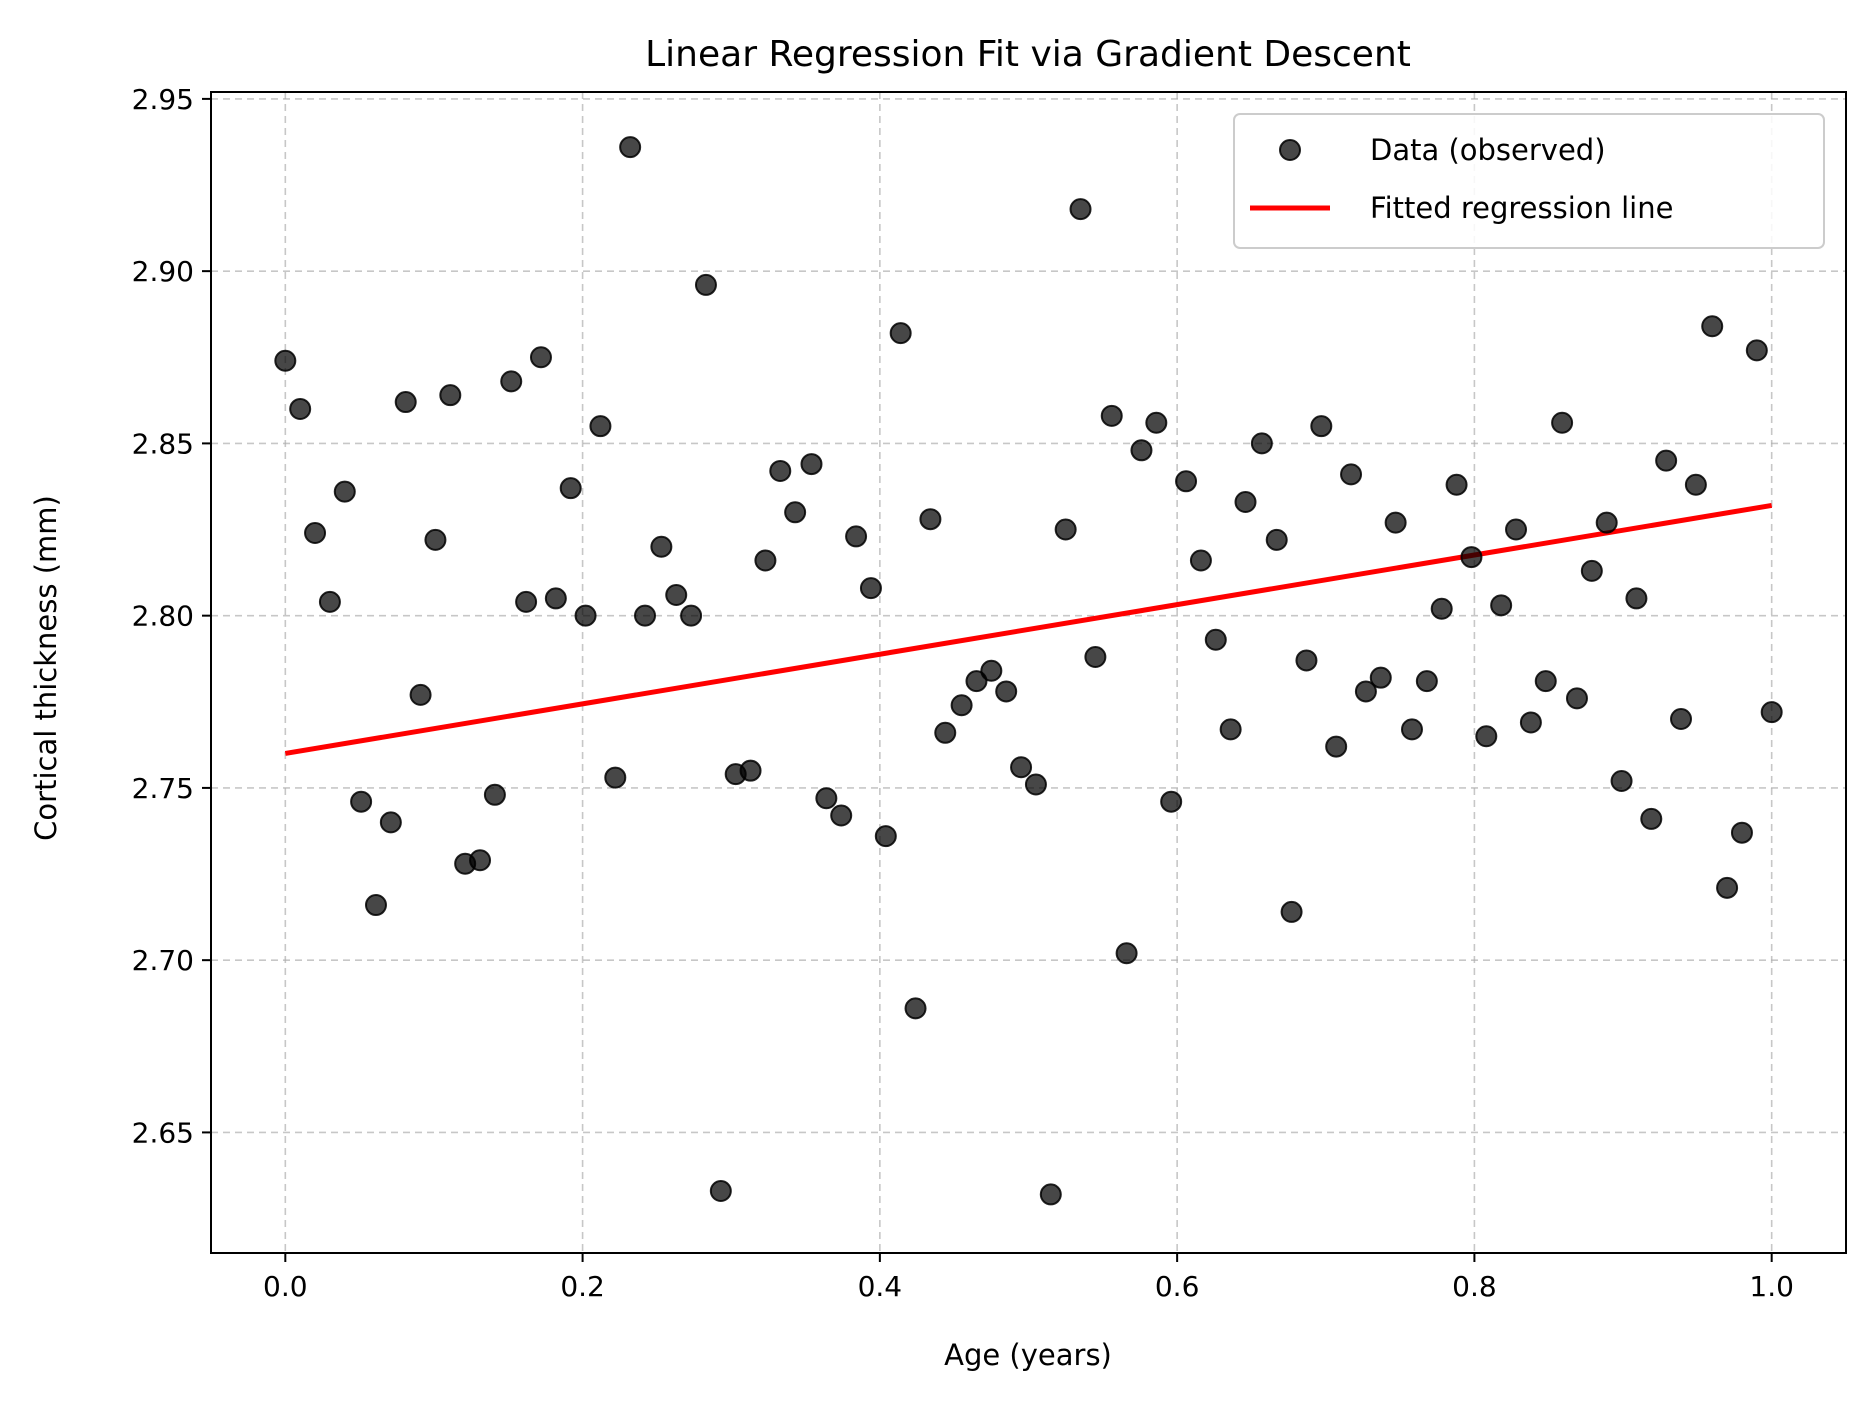 Image resolution: width=1866 pixels, height=1403 pixels. I want to click on x-tick-label: 0.0, so click(285, 1286).